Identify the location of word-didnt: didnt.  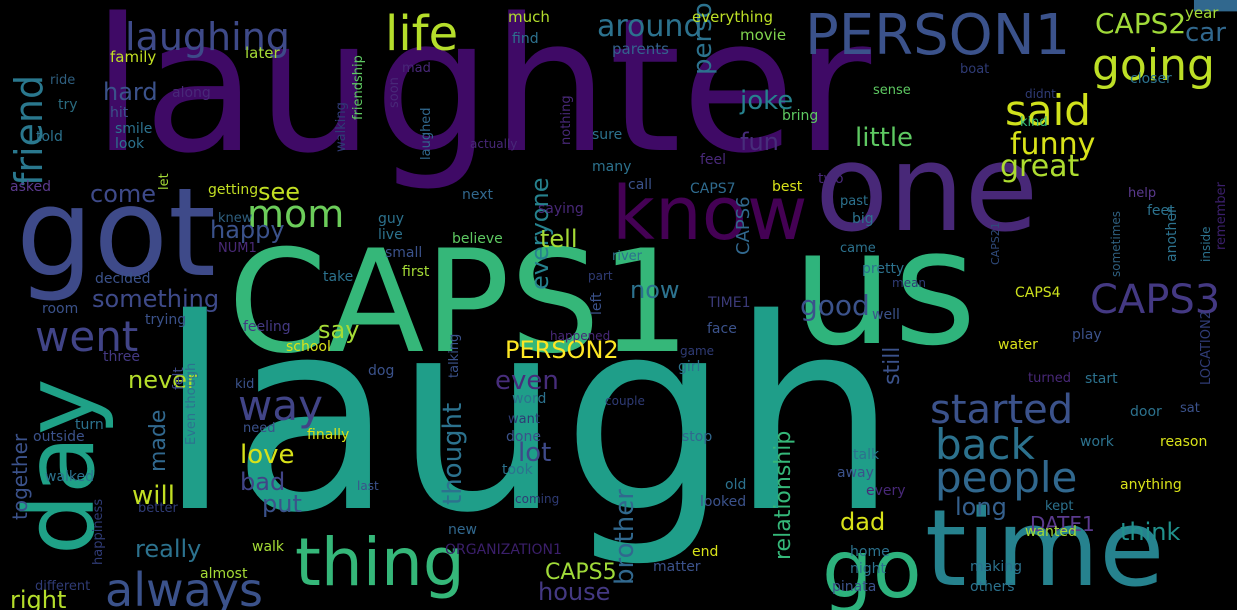
(1040, 94).